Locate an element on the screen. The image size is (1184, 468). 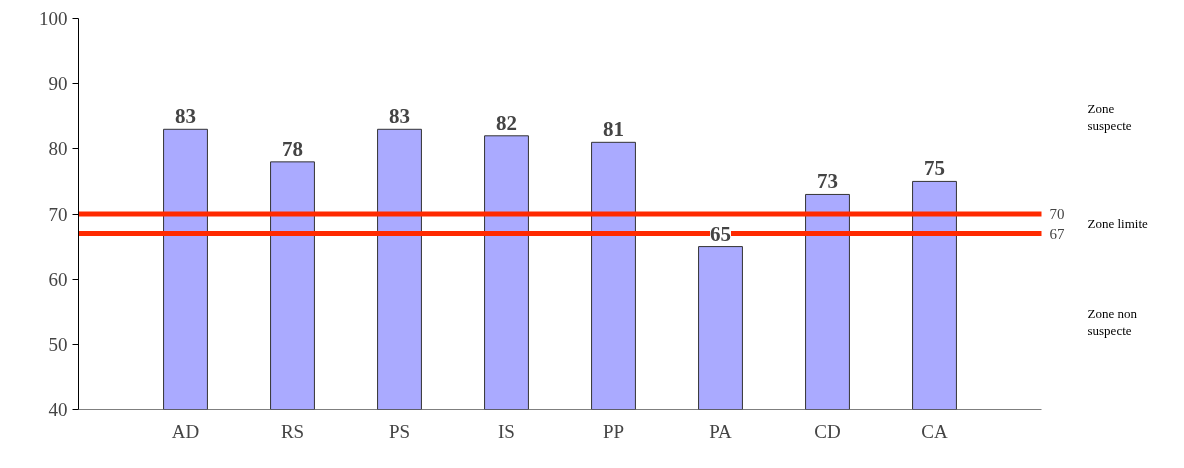
y-tick-label: 100 is located at coordinates (53, 18).